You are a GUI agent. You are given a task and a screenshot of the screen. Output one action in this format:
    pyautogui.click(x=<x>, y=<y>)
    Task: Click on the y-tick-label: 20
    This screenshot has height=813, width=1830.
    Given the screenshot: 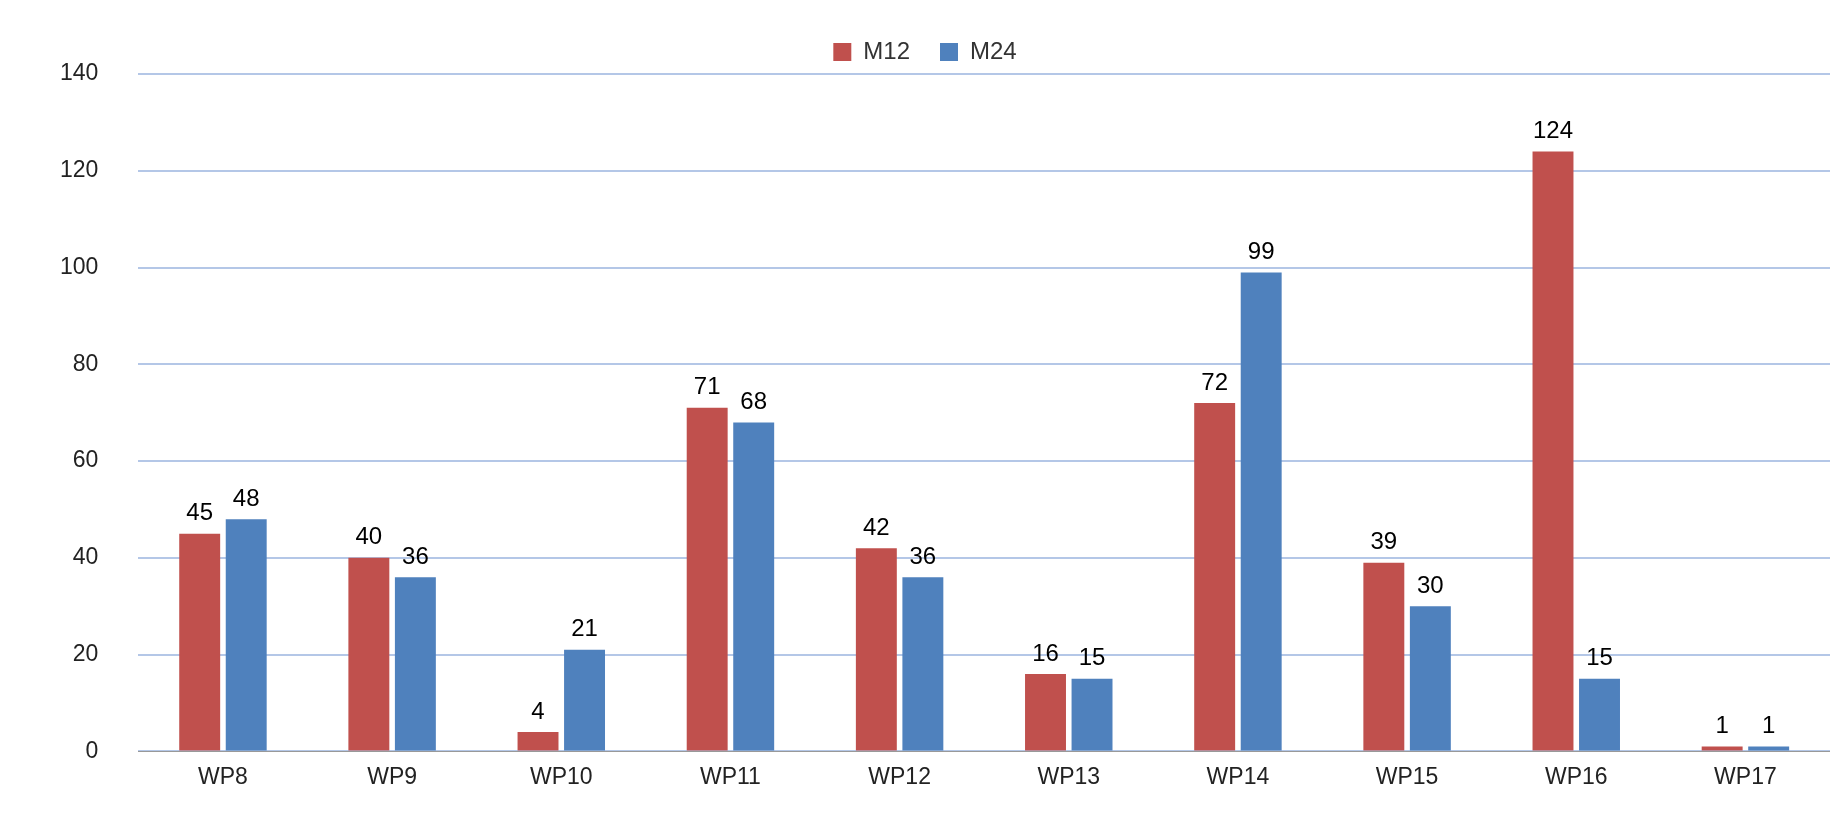 What is the action you would take?
    pyautogui.click(x=85, y=652)
    